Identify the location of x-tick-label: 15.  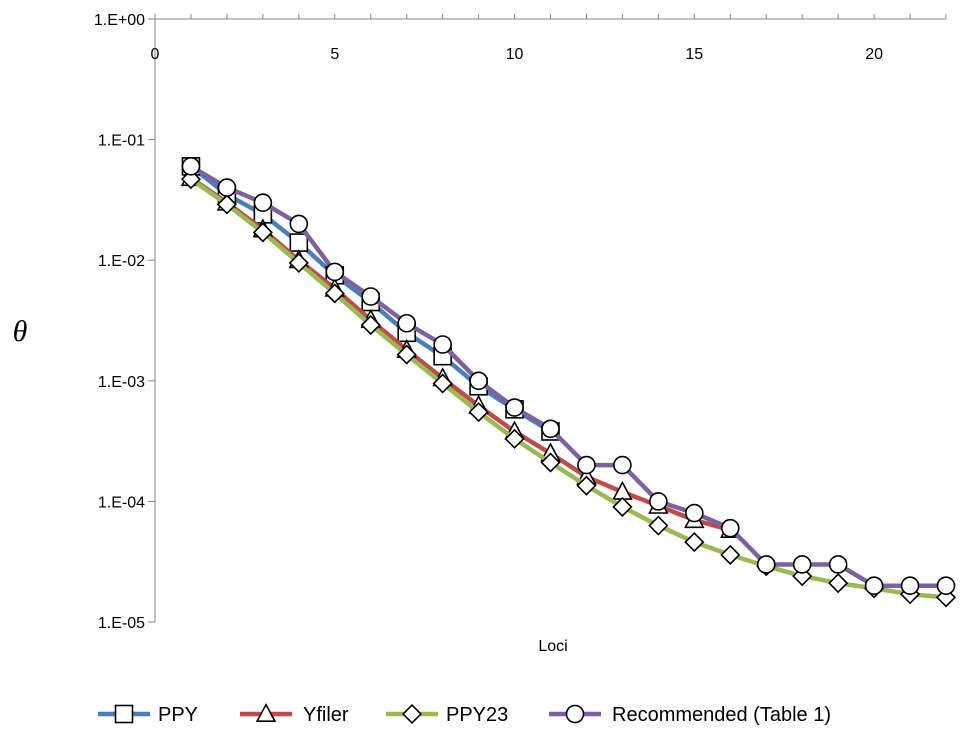
(694, 54).